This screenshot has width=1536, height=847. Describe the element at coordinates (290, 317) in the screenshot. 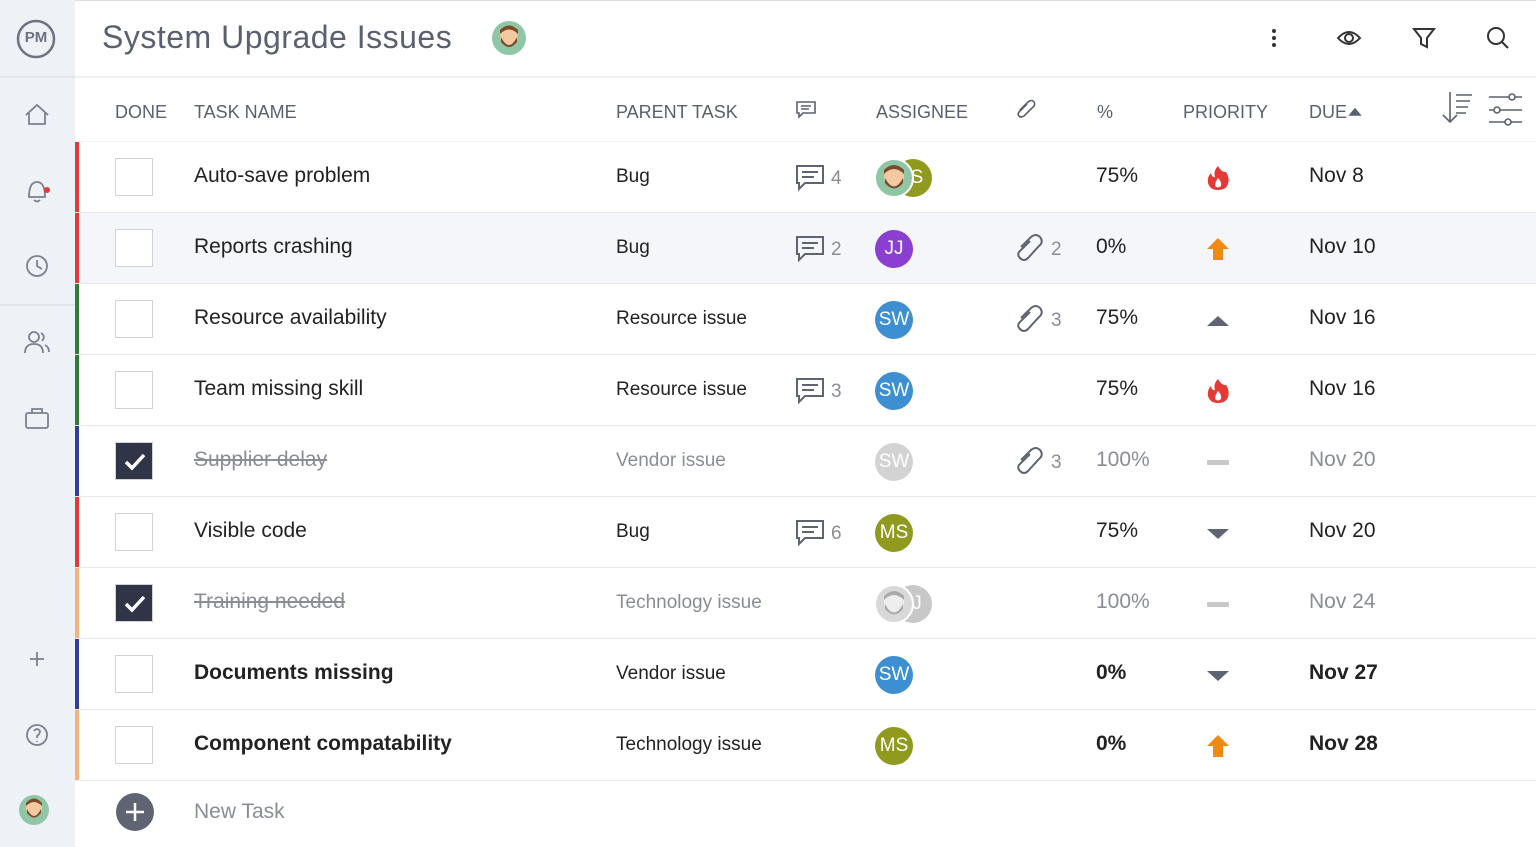

I see `task-name: Resource availability` at that location.